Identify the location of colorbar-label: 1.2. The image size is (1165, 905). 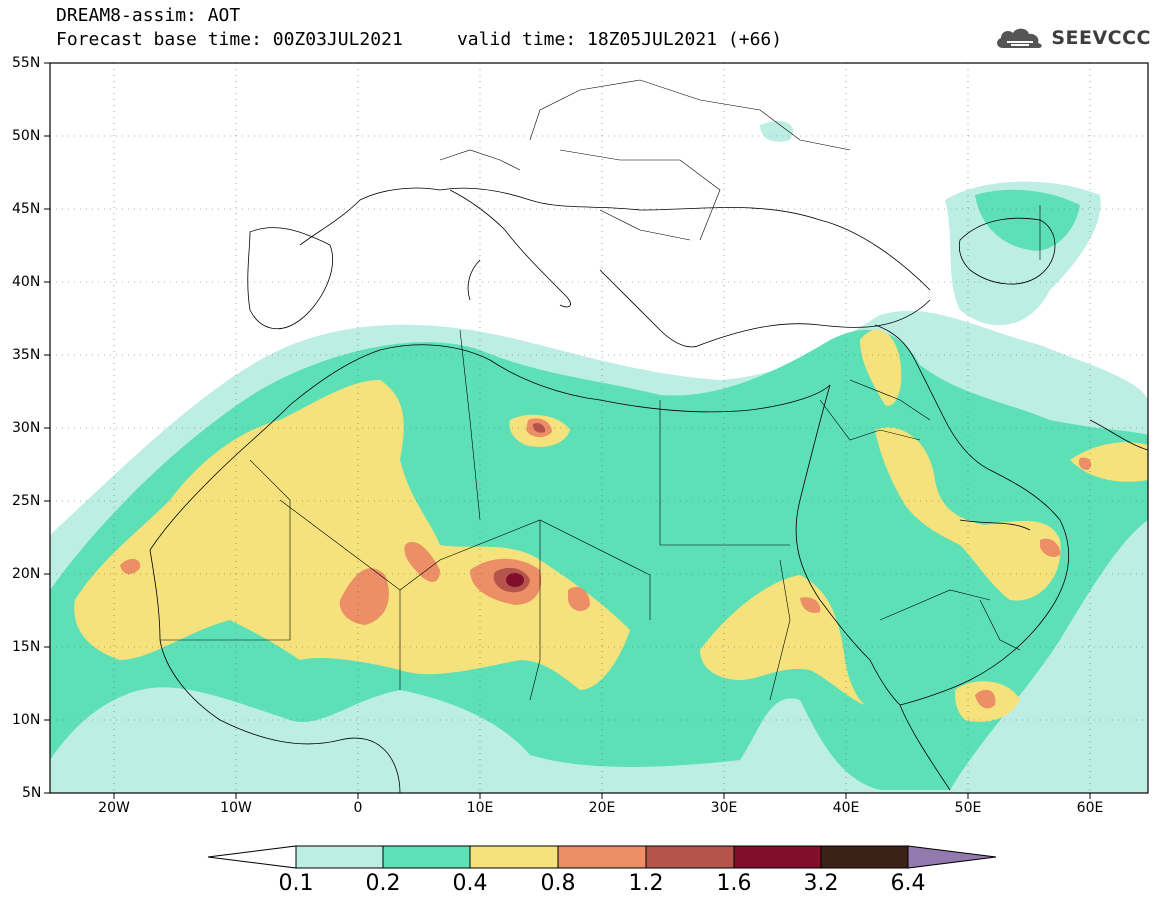
(646, 883).